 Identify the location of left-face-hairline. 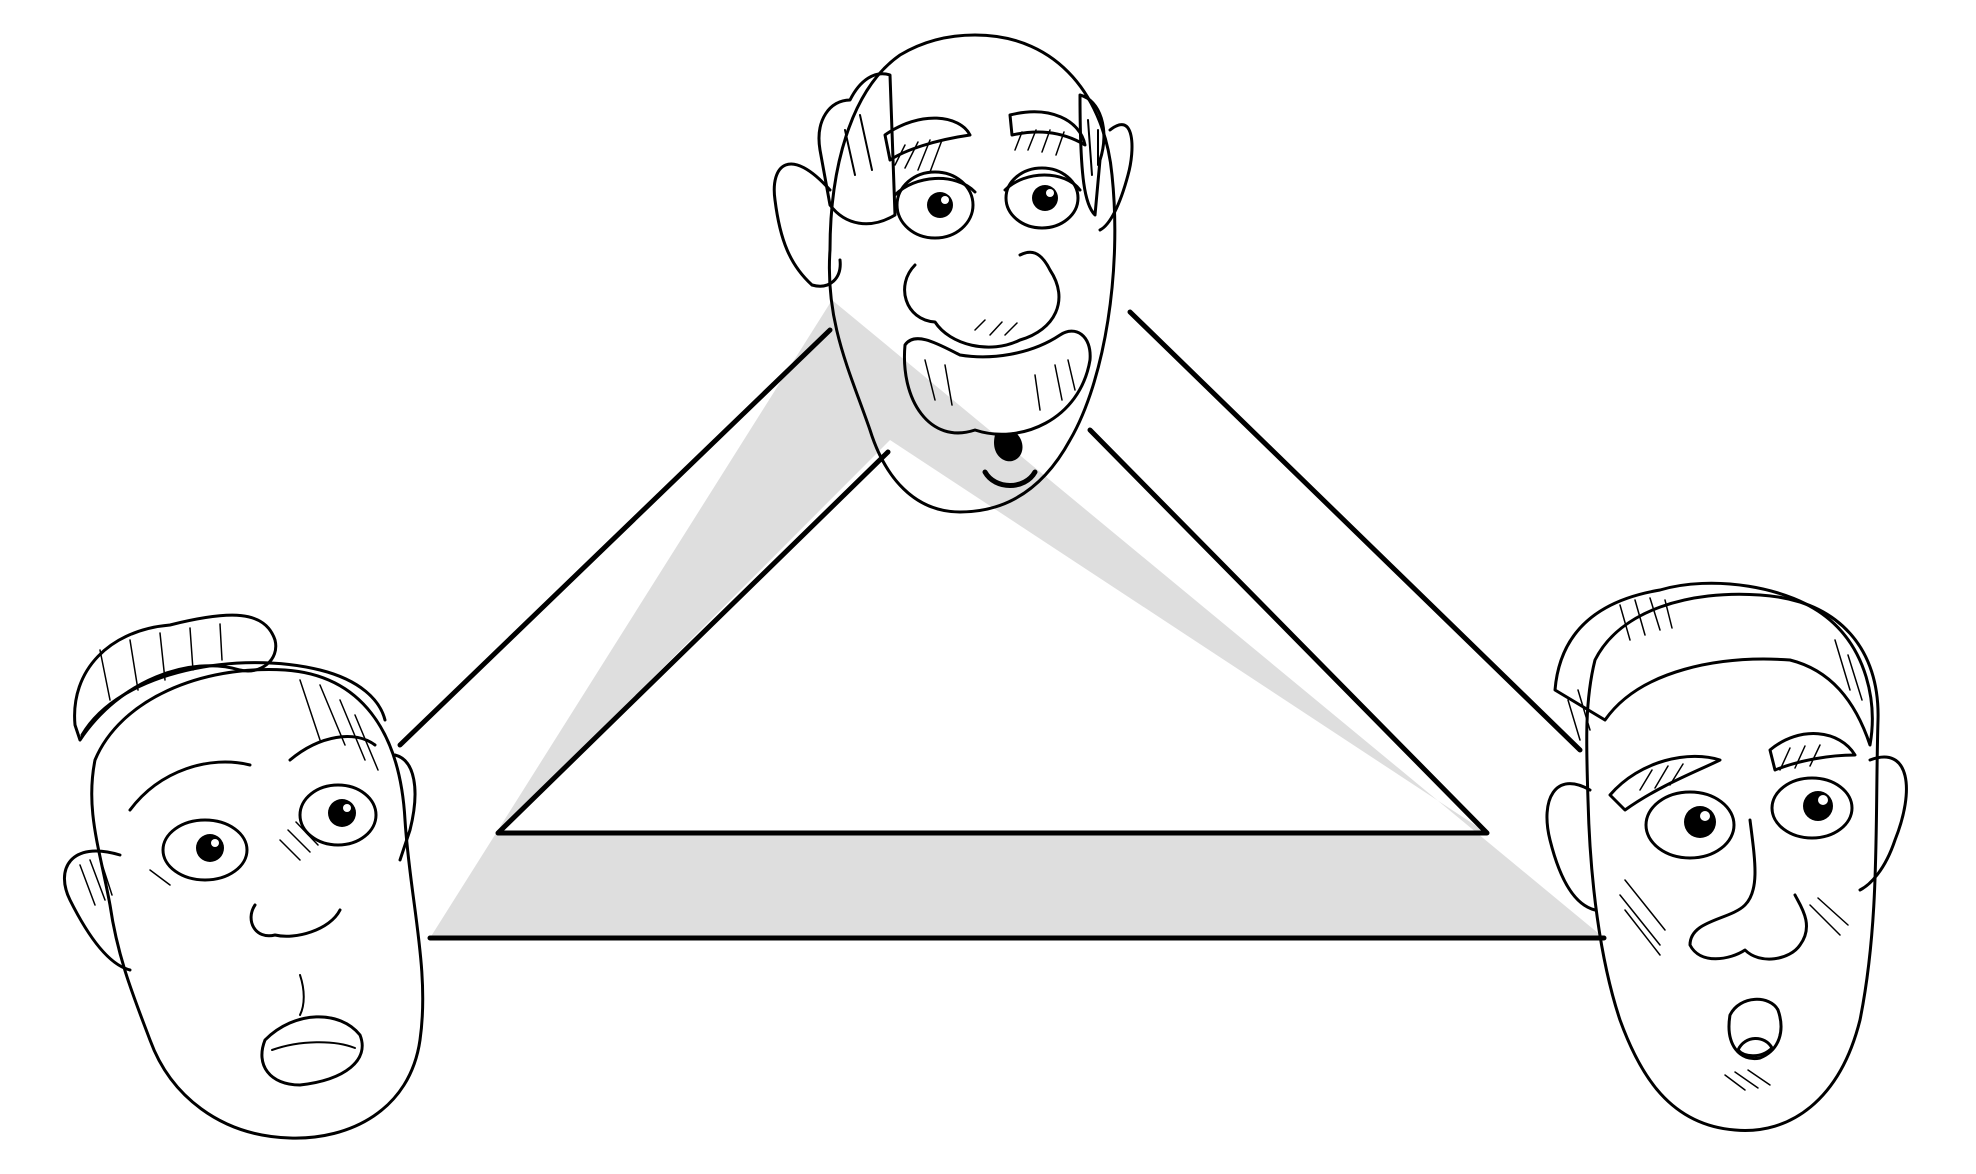
(233, 699).